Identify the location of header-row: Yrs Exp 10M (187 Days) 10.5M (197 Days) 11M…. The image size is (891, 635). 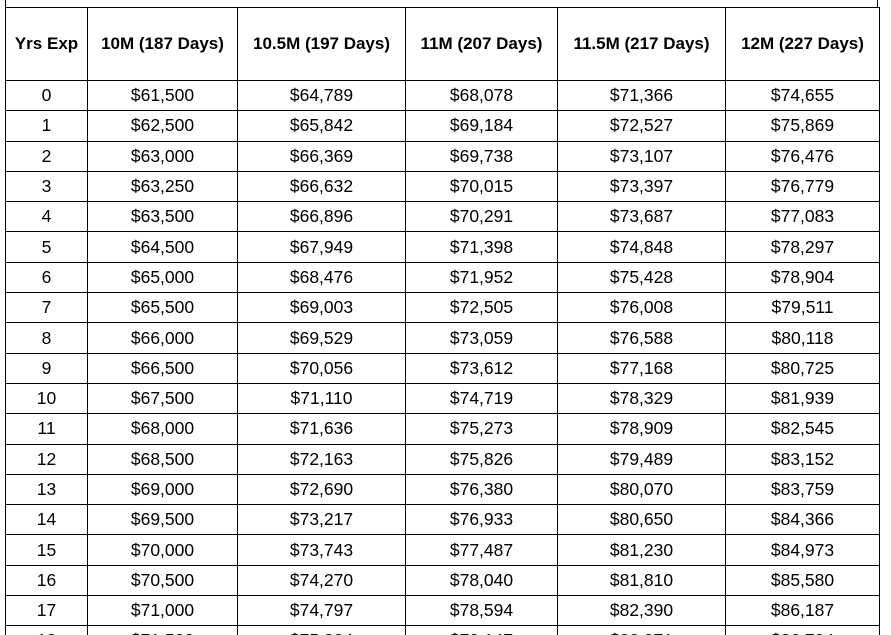
(442, 44).